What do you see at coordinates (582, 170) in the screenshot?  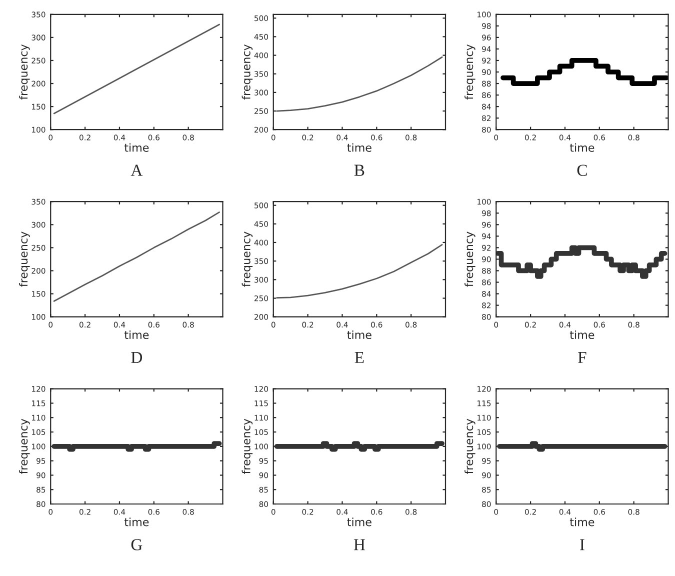 I see `text: C` at bounding box center [582, 170].